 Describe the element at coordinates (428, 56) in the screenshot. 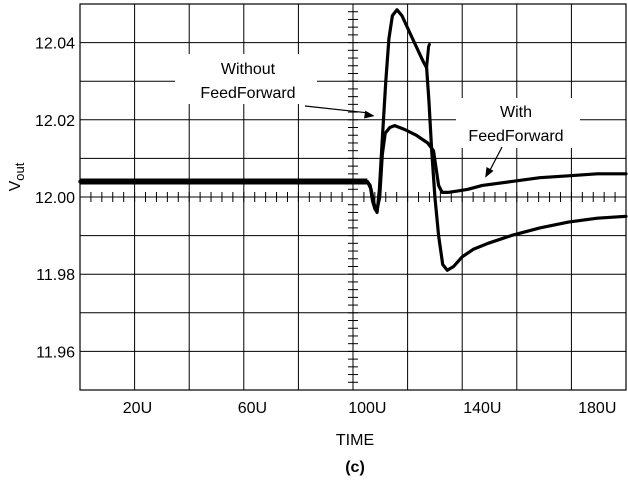

I see `series-line-without-feedforward-spike` at that location.